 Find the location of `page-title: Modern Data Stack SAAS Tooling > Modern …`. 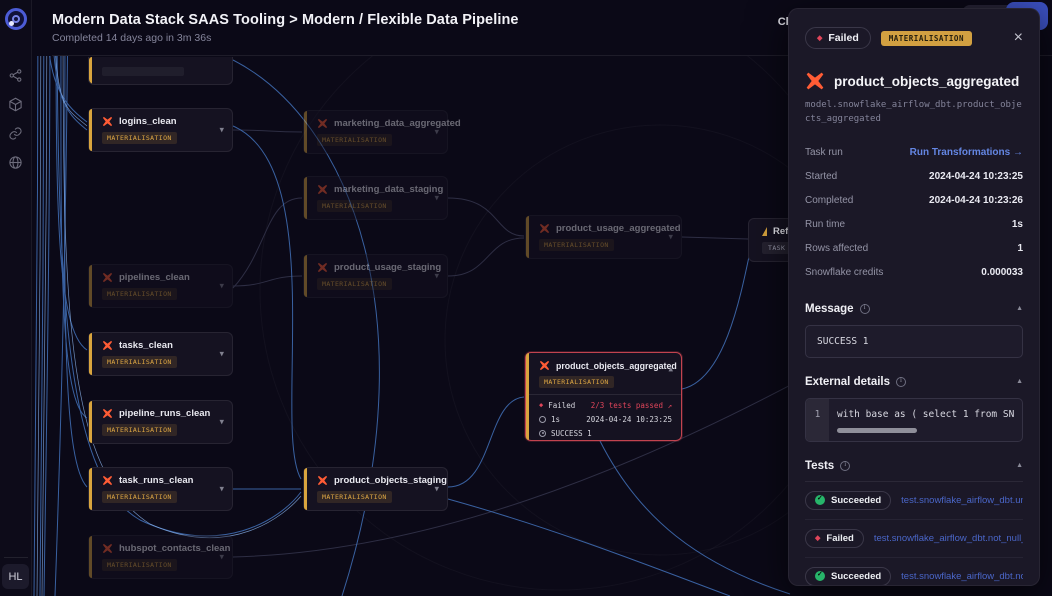

page-title: Modern Data Stack SAAS Tooling > Modern … is located at coordinates (285, 19).